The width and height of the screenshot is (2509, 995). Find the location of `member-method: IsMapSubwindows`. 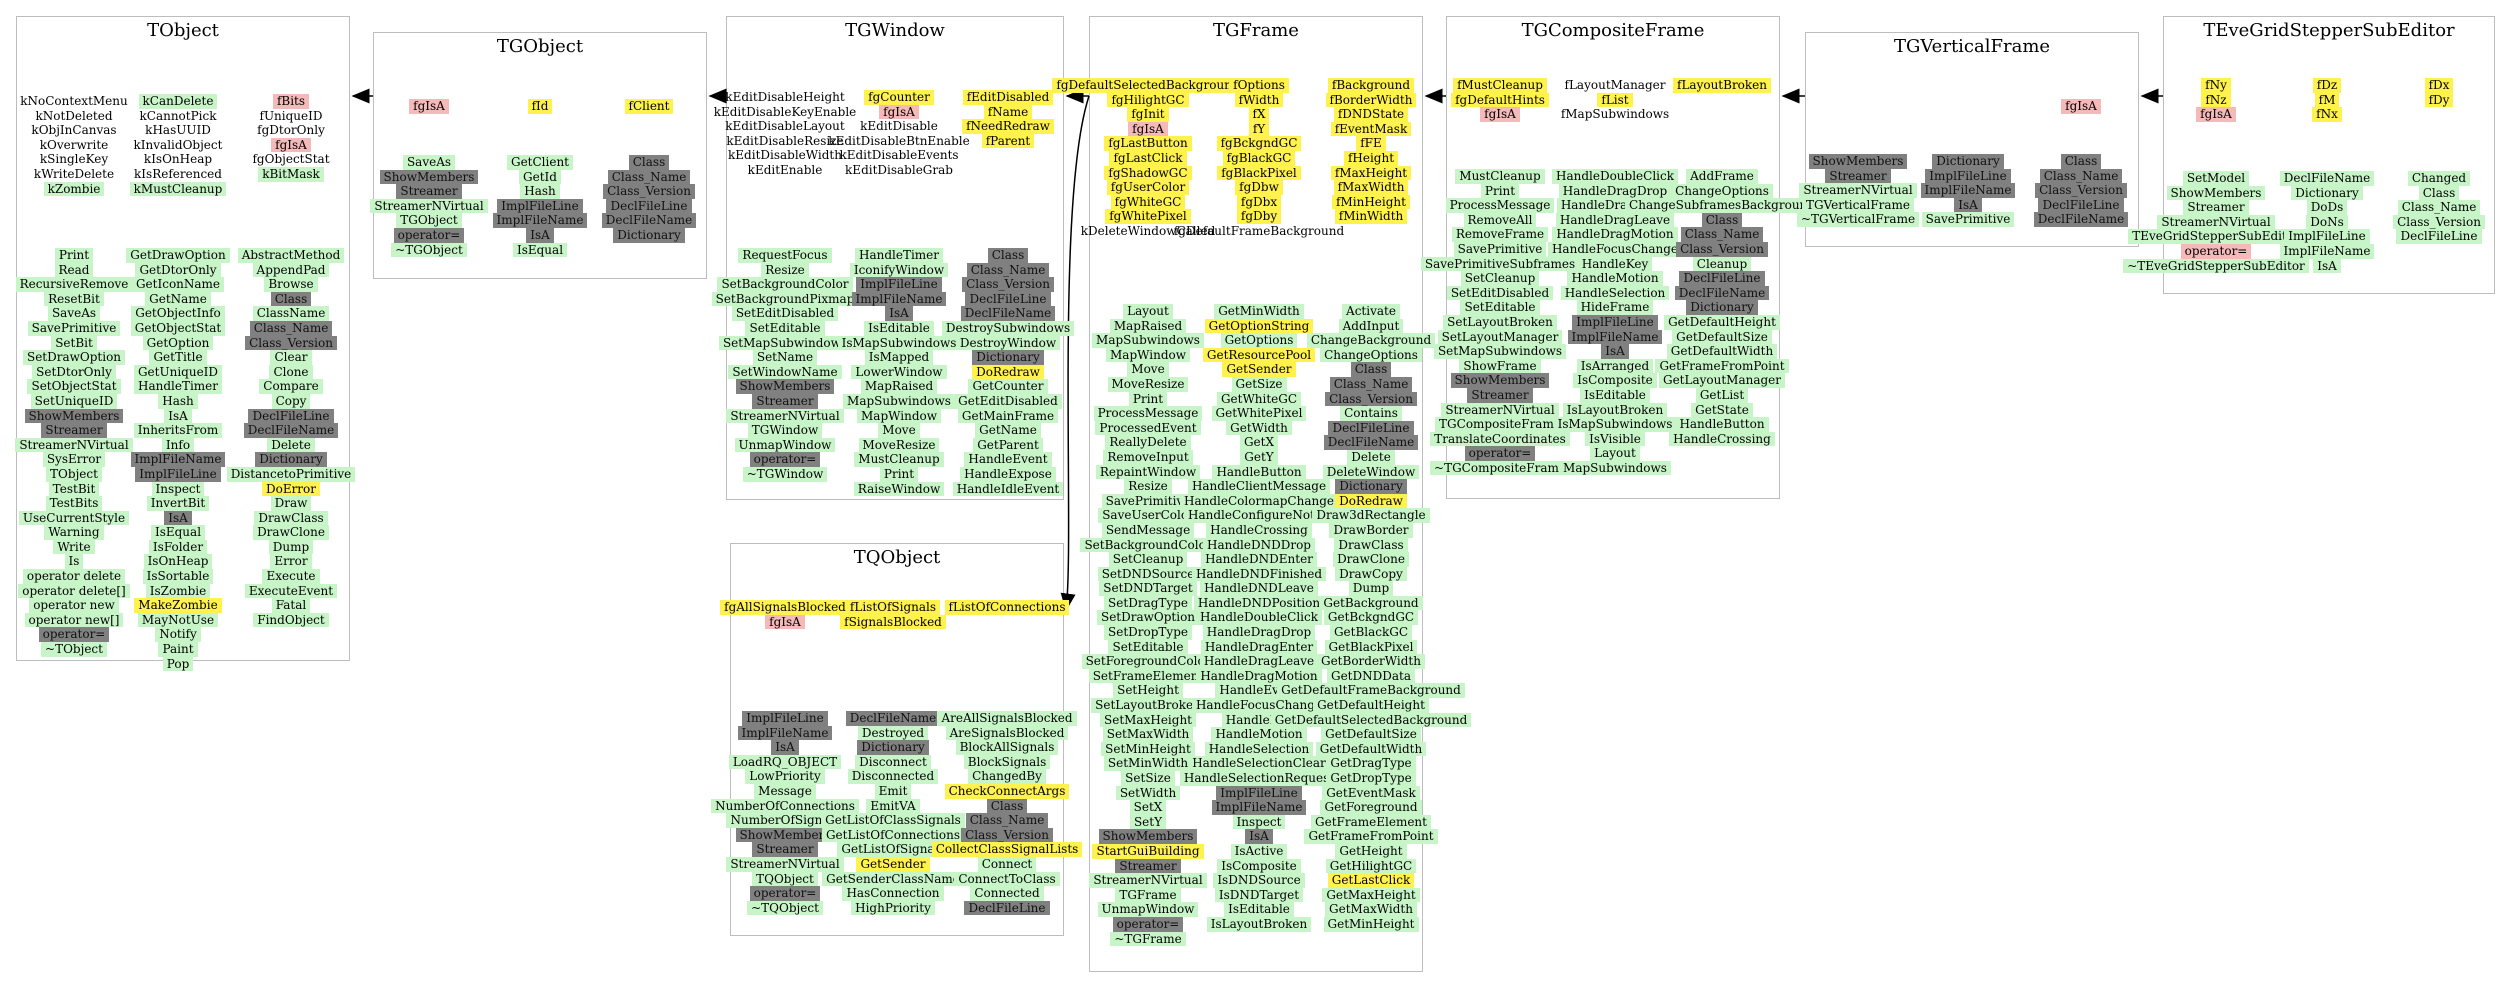

member-method: IsMapSubwindows is located at coordinates (1615, 424).